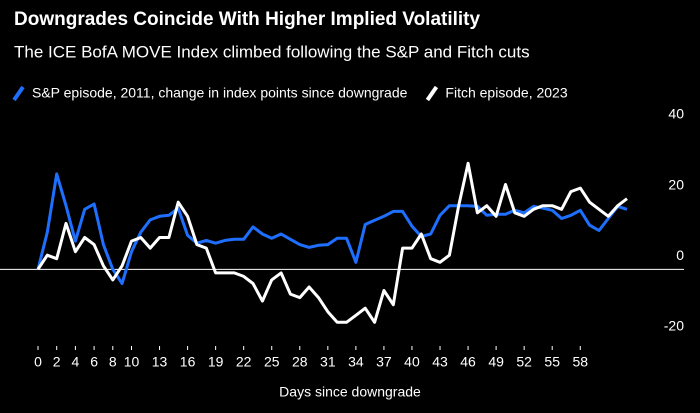 Image resolution: width=700 pixels, height=413 pixels. What do you see at coordinates (506, 93) in the screenshot?
I see `legend-label: Fitch episode, 2023` at bounding box center [506, 93].